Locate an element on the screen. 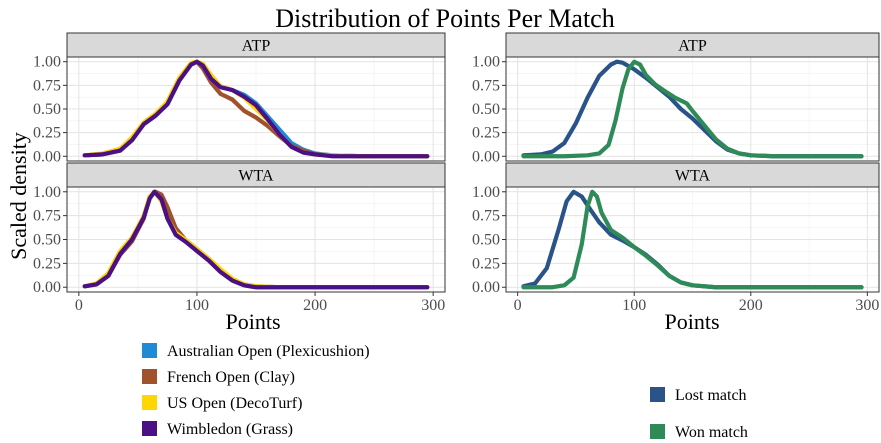  y-axis-title: Scaled density is located at coordinates (18, 196).